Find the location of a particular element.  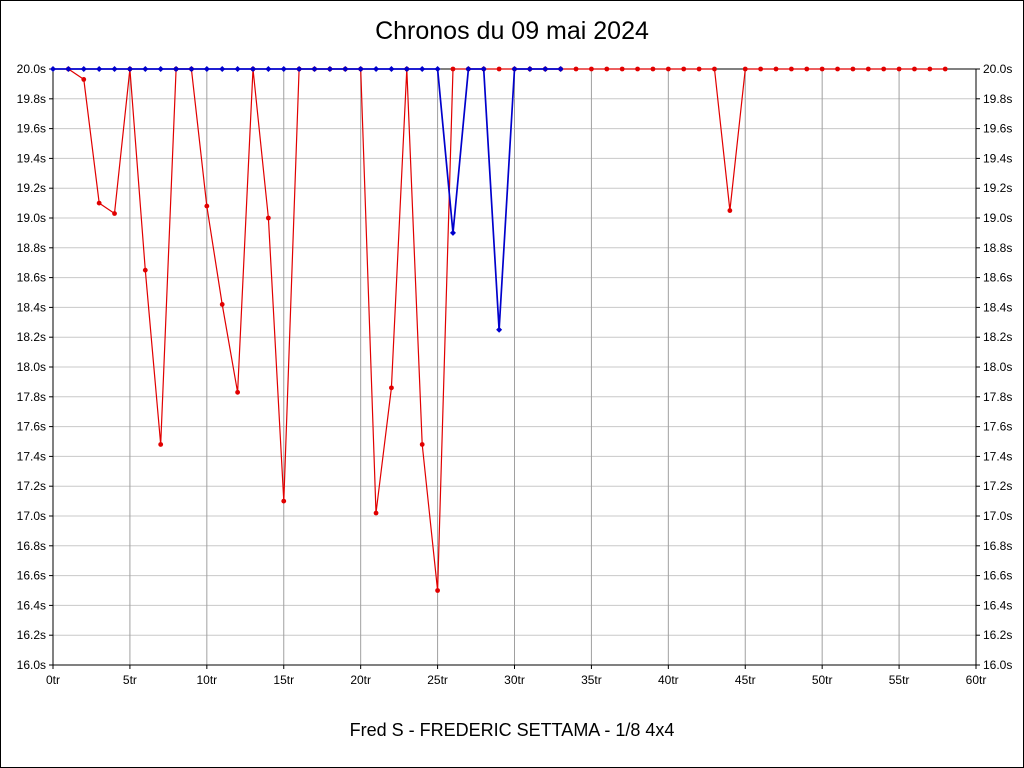

y-axis-label-right: 19.0s is located at coordinates (997, 218).